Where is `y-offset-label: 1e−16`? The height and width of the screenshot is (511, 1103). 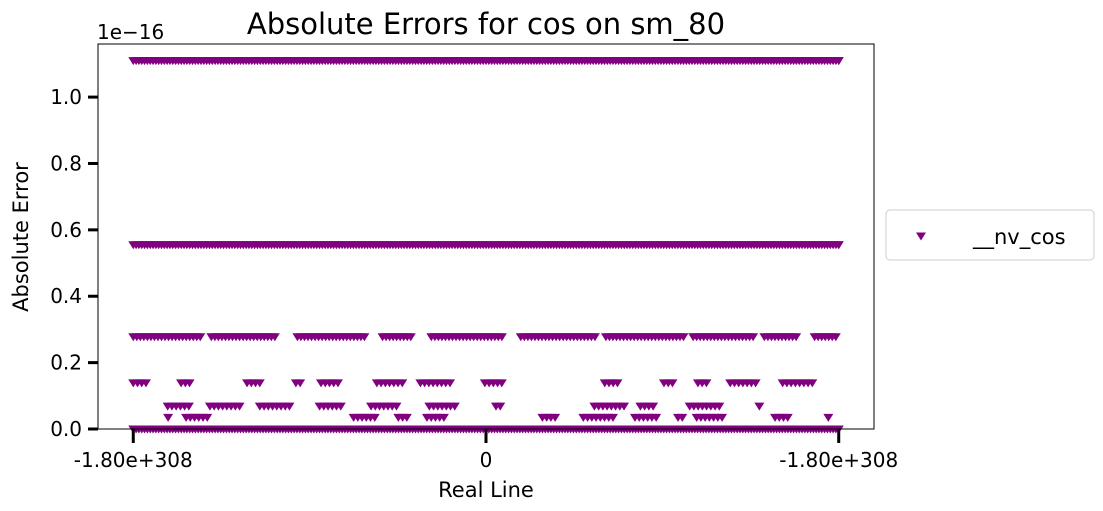 y-offset-label: 1e−16 is located at coordinates (130, 32).